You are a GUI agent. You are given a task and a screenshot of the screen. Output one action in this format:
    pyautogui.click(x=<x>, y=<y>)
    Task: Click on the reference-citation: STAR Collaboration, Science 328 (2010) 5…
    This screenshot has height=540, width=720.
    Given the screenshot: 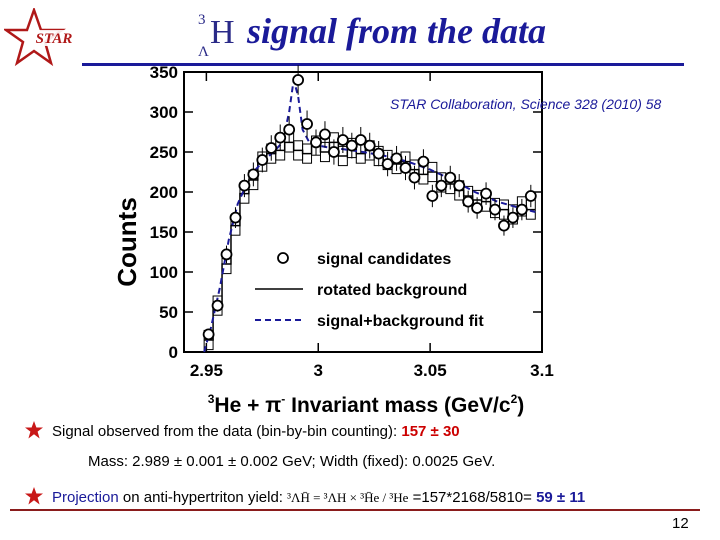 What is the action you would take?
    pyautogui.click(x=526, y=104)
    